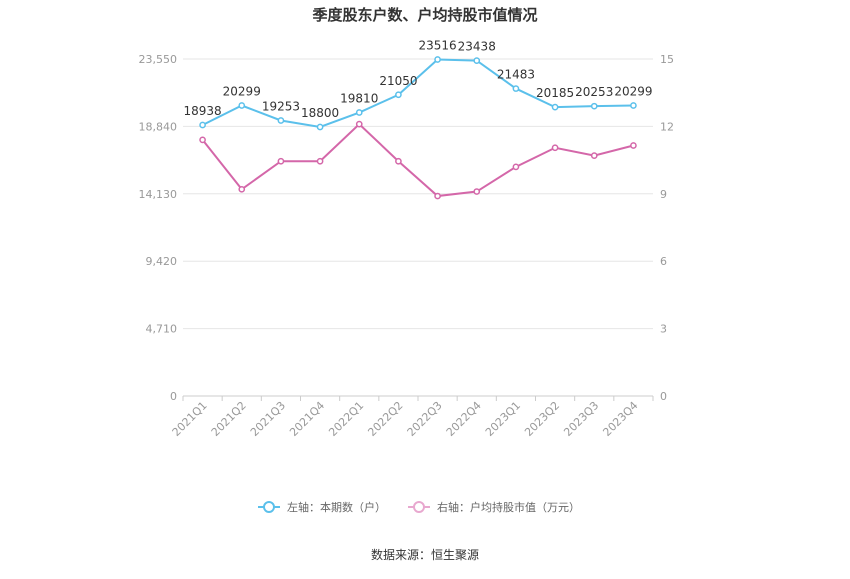 Image resolution: width=850 pixels, height=579 pixels. Describe the element at coordinates (667, 59) in the screenshot. I see `y-right-tick-label: 15` at that location.